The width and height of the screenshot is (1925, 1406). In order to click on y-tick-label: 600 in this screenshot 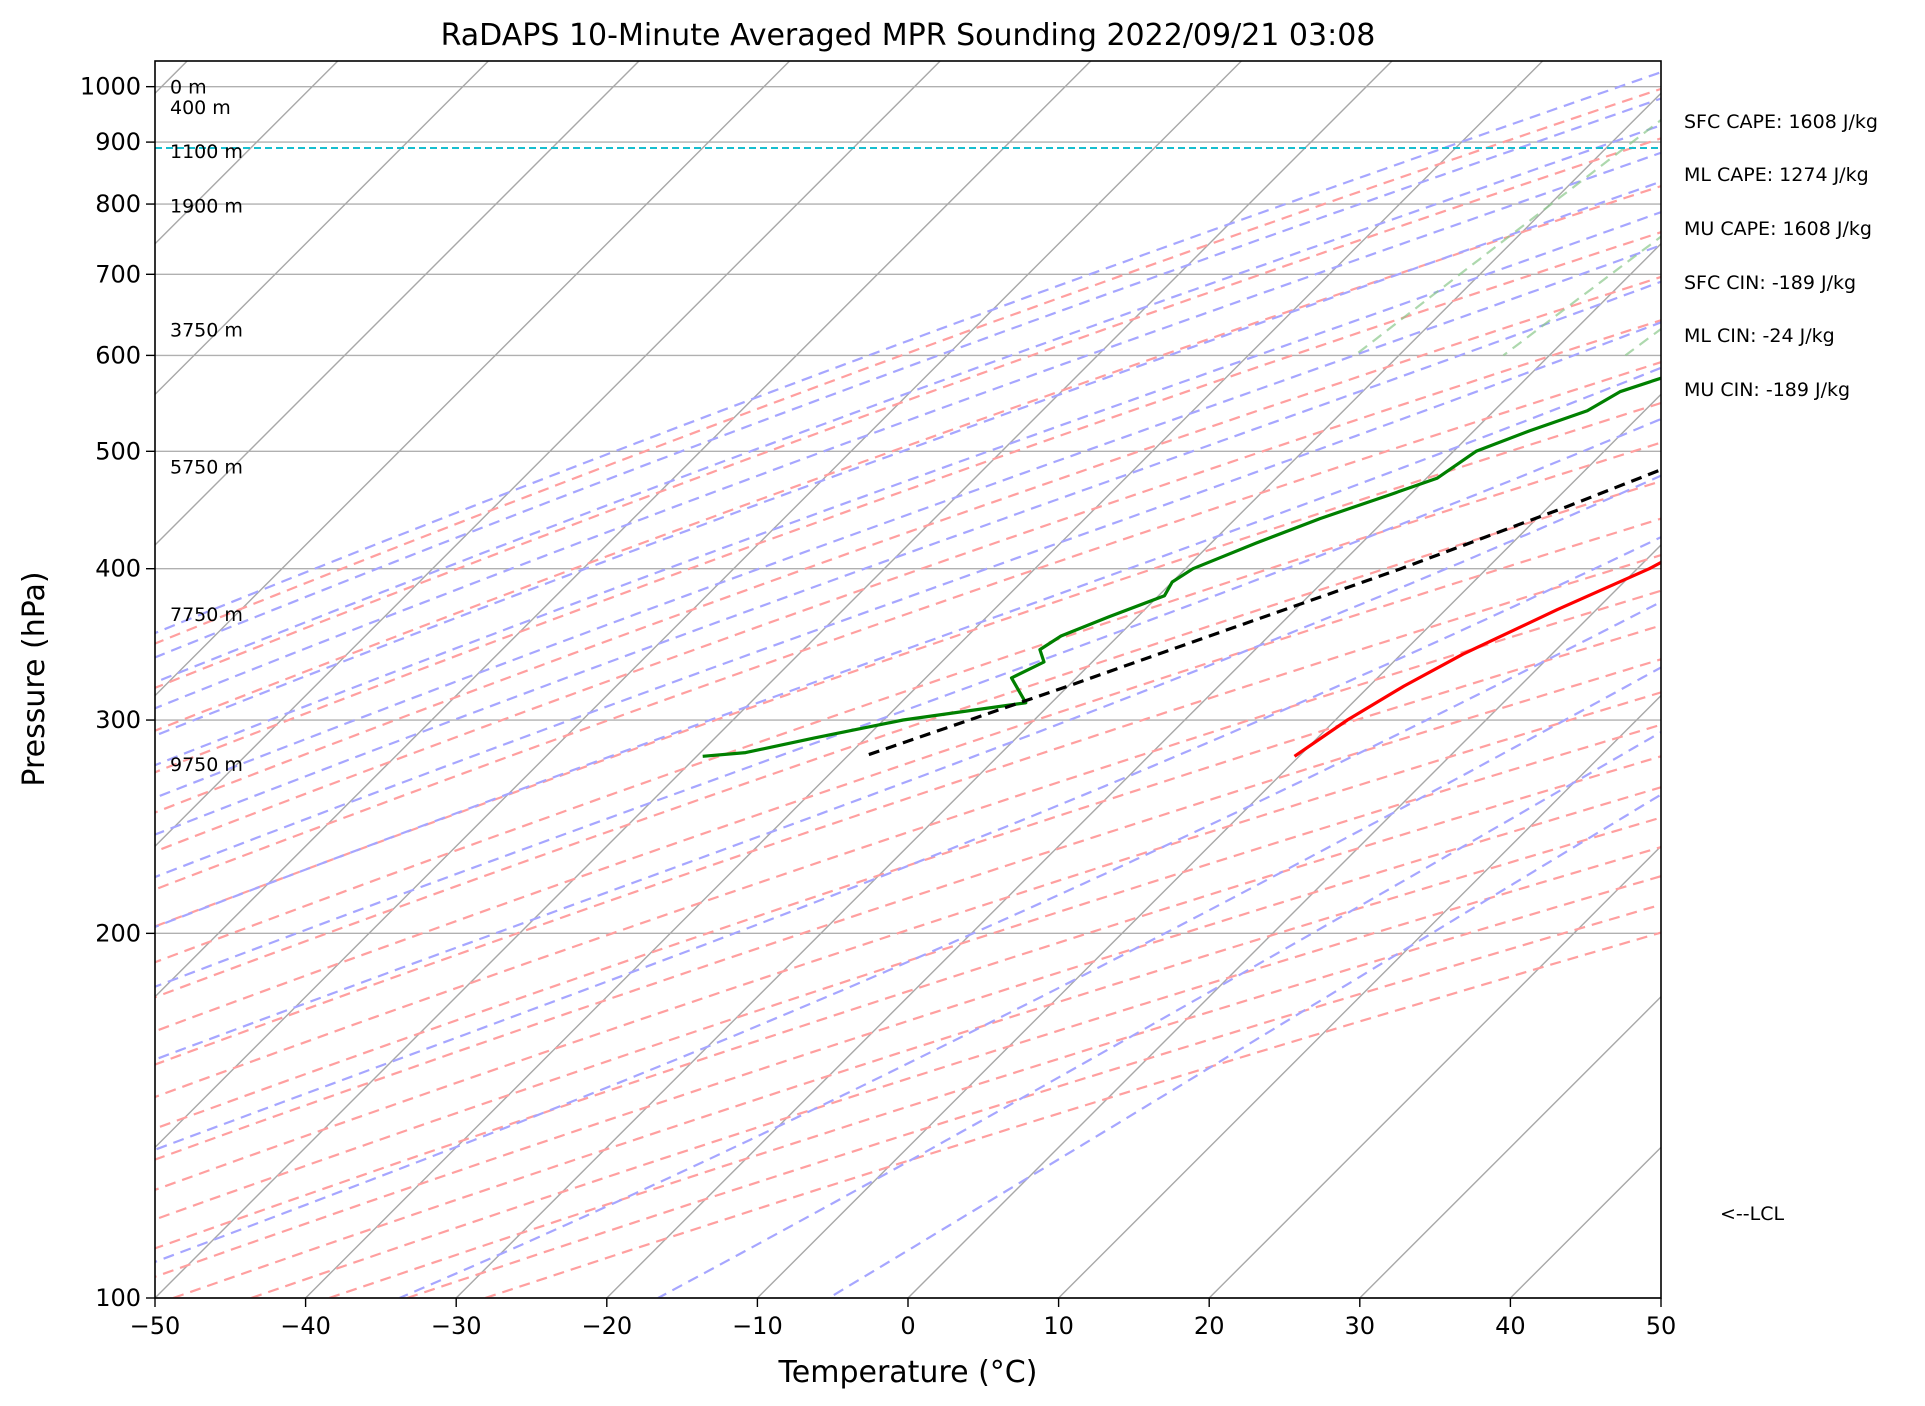, I will do `click(118, 355)`.